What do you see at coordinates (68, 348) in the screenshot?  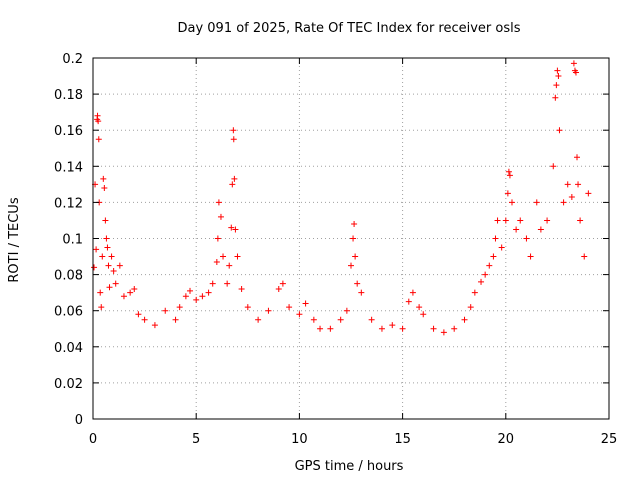 I see `y-tick-label: 0.04` at bounding box center [68, 348].